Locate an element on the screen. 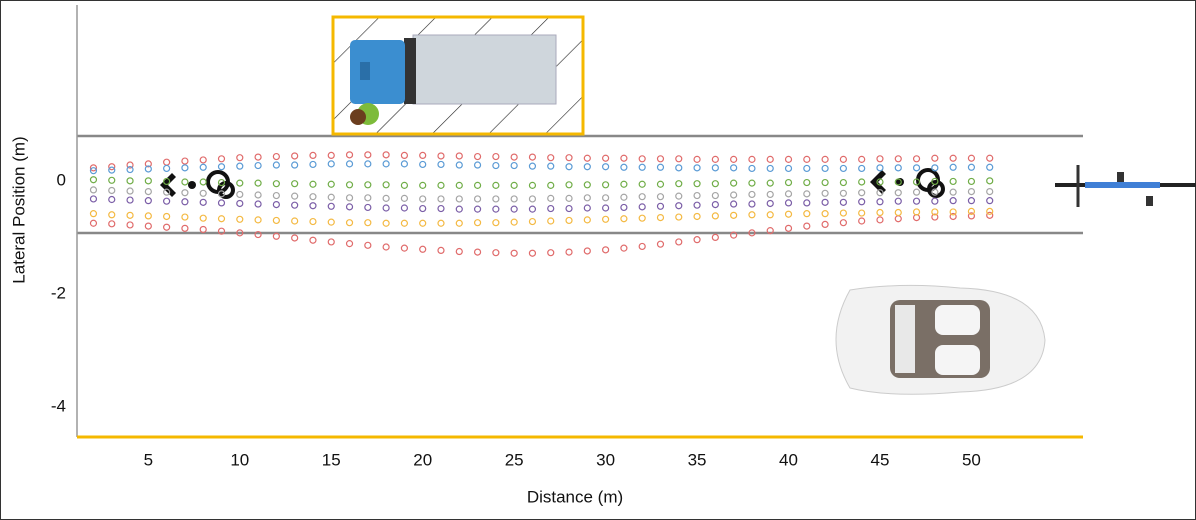 The height and width of the screenshot is (520, 1196). x-tick-label: 10 is located at coordinates (239, 459).